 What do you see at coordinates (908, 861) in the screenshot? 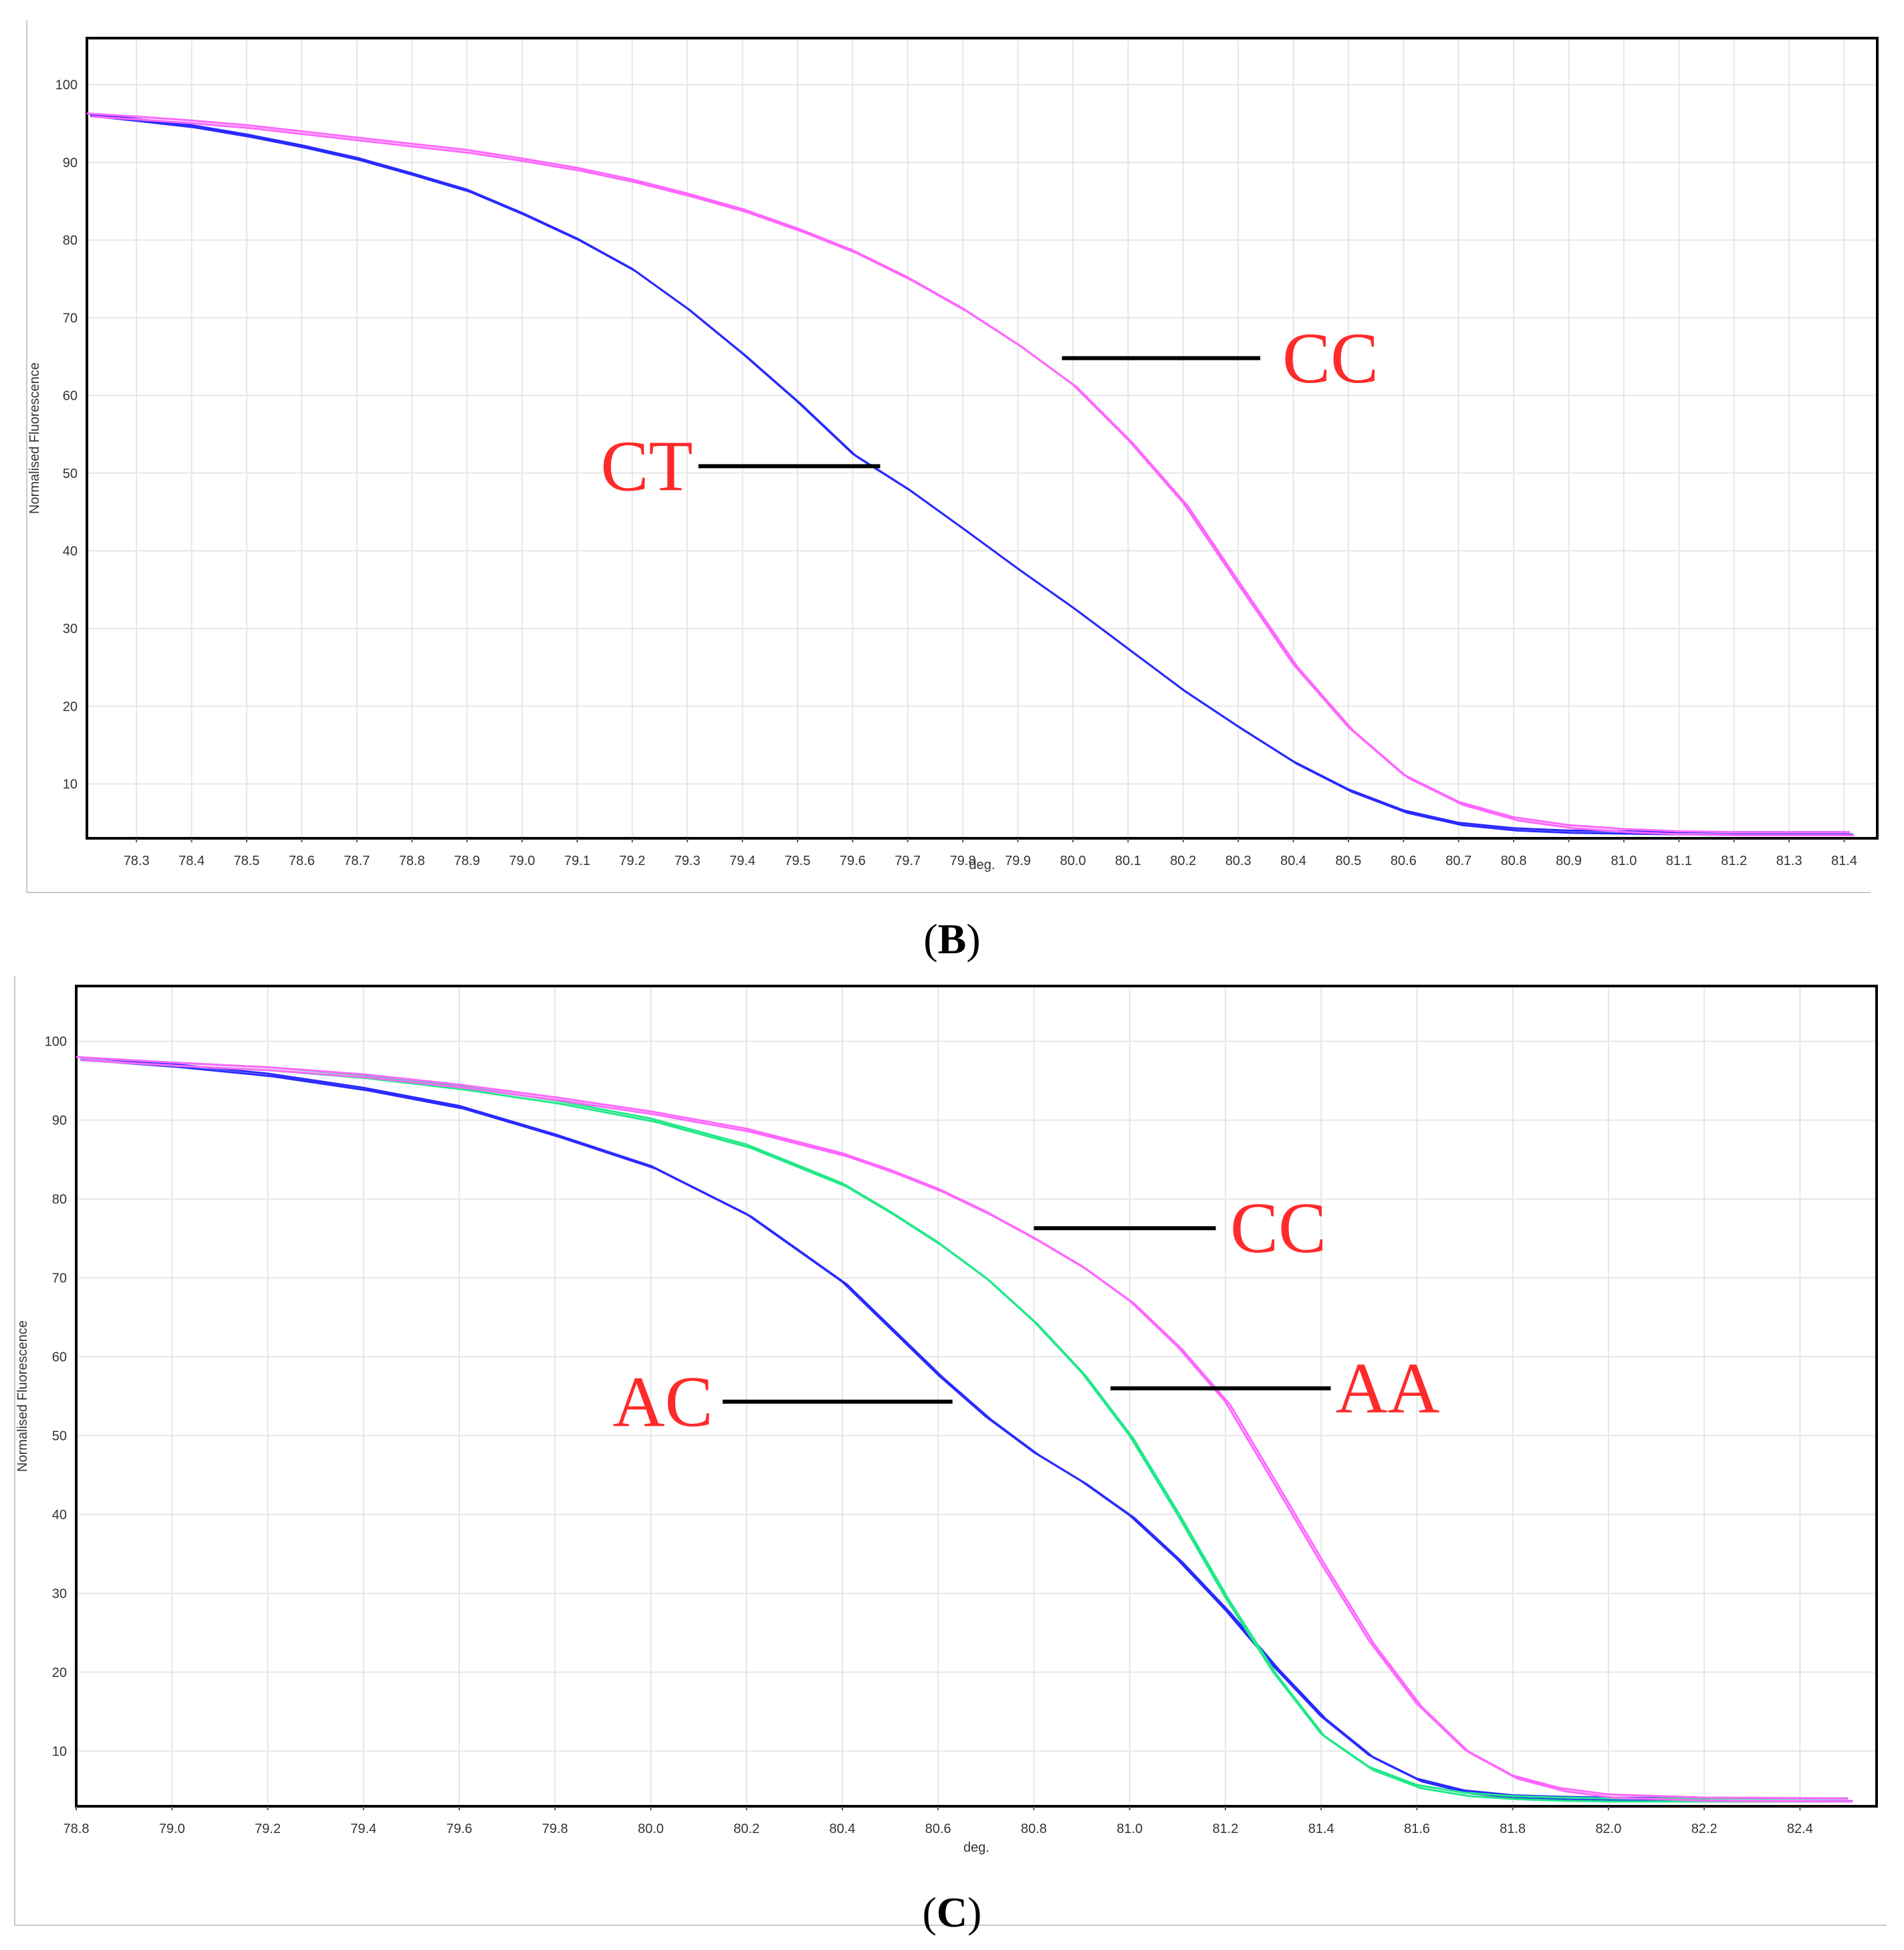
I see `x-tick-label: 79.7` at bounding box center [908, 861].